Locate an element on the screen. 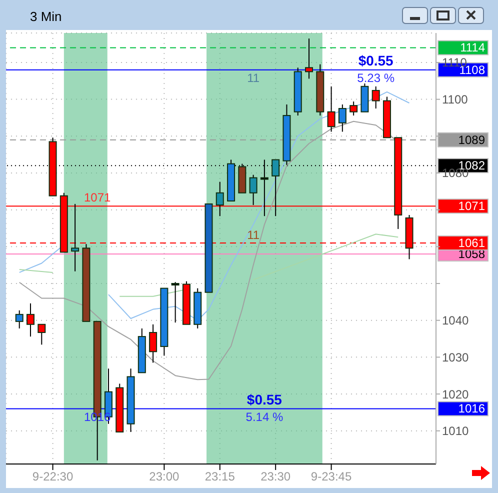 The width and height of the screenshot is (498, 493). y-tick-label: 1030 is located at coordinates (456, 357).